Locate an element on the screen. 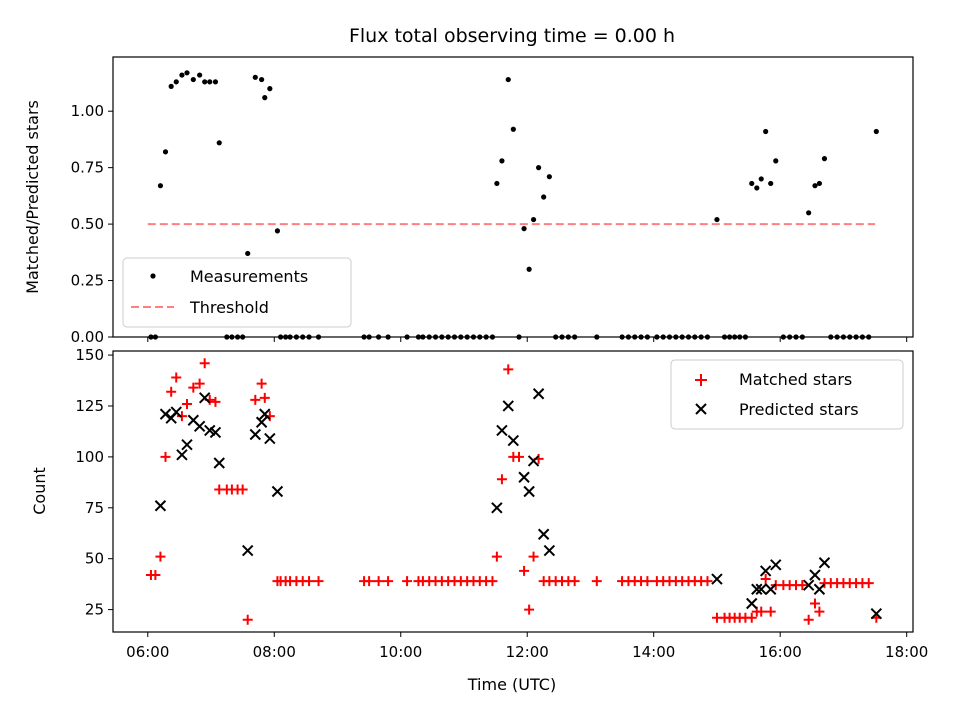 Image resolution: width=960 pixels, height=720 pixels. ratio-y-tick-label: 0.25 is located at coordinates (87, 281).